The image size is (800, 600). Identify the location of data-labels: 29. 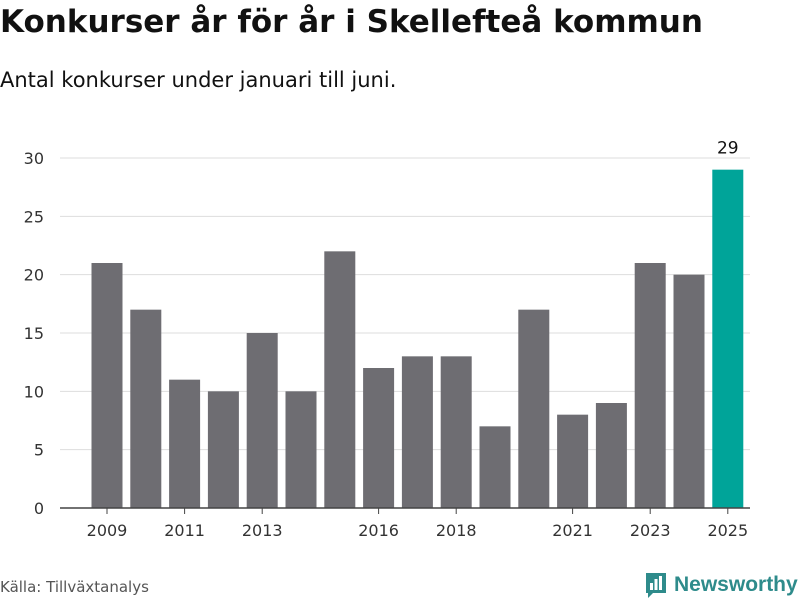
(728, 149).